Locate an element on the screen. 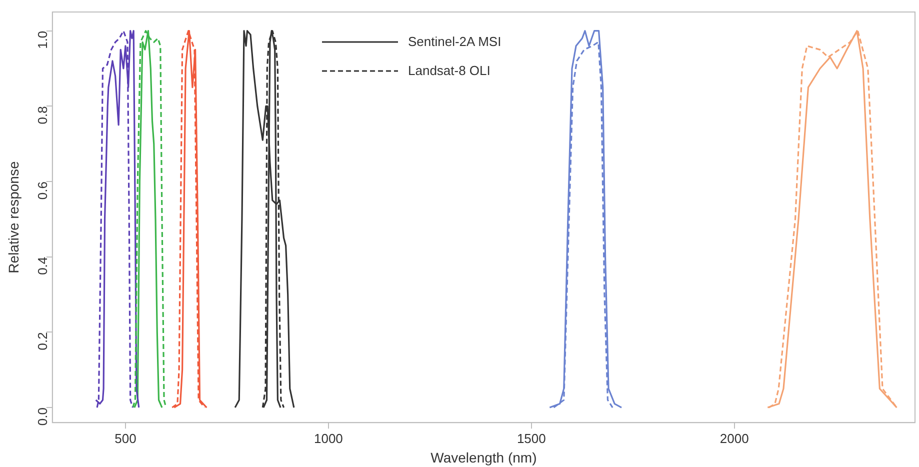  x-tick-label: 500 is located at coordinates (125, 438).